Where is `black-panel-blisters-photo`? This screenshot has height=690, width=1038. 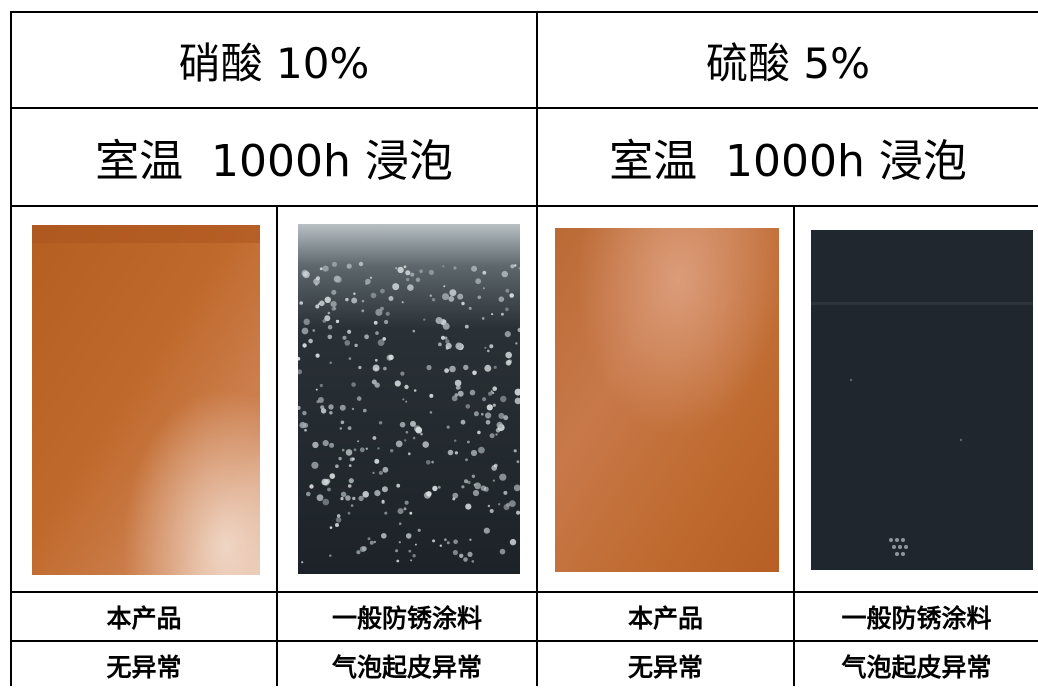
black-panel-blisters-photo is located at coordinates (409, 399).